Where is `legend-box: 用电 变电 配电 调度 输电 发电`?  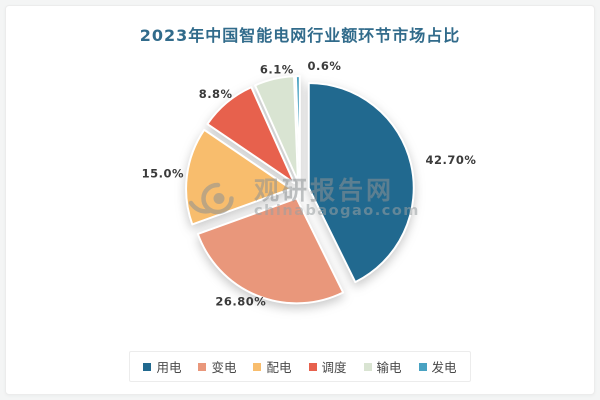 legend-box: 用电 变电 配电 调度 输电 发电 is located at coordinates (300, 366).